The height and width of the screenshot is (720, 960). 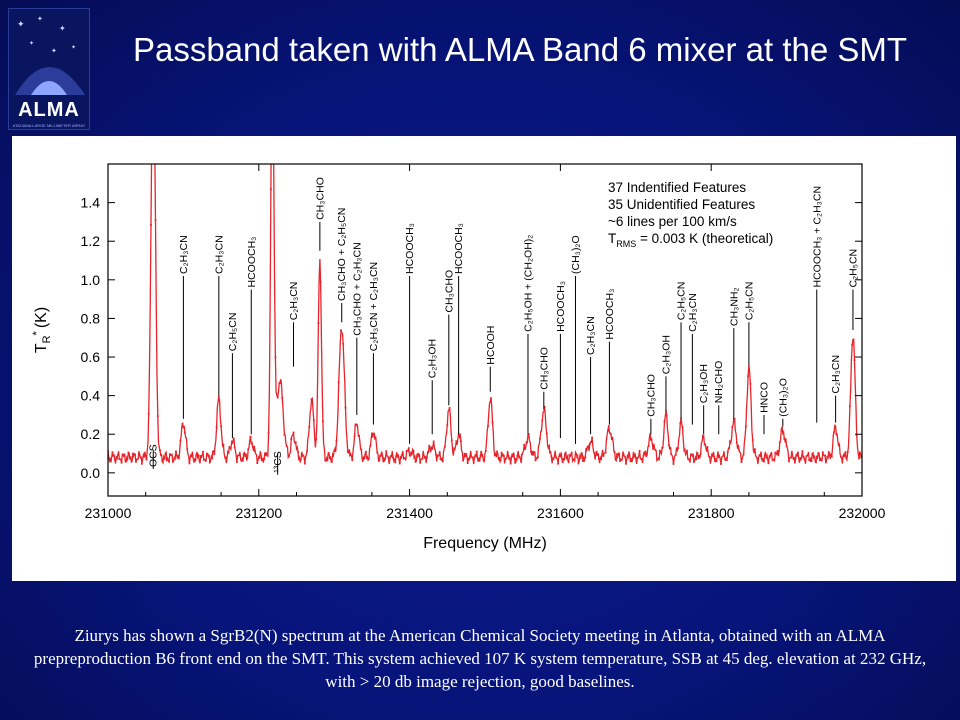 I want to click on y-tick-label: 0.4, so click(x=91, y=396).